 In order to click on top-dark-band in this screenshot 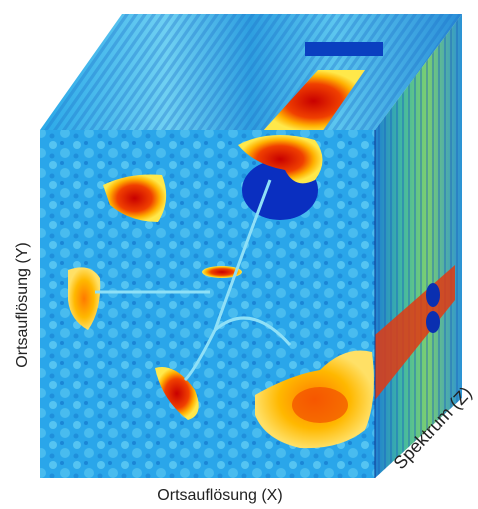, I will do `click(344, 49)`.